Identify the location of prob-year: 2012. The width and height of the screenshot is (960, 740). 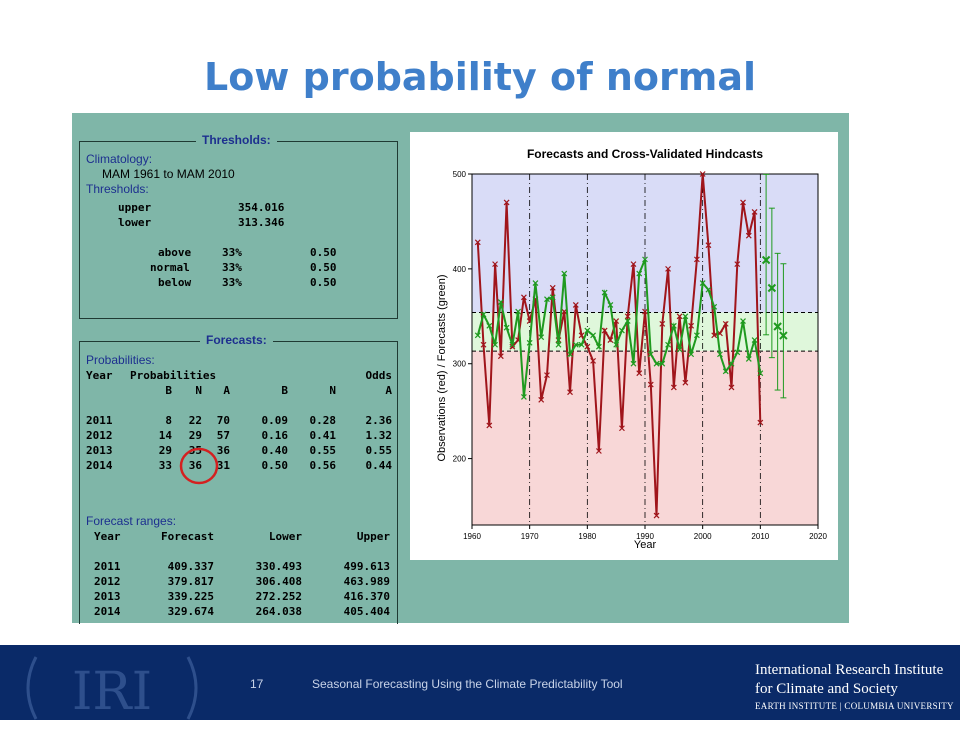
(99, 435).